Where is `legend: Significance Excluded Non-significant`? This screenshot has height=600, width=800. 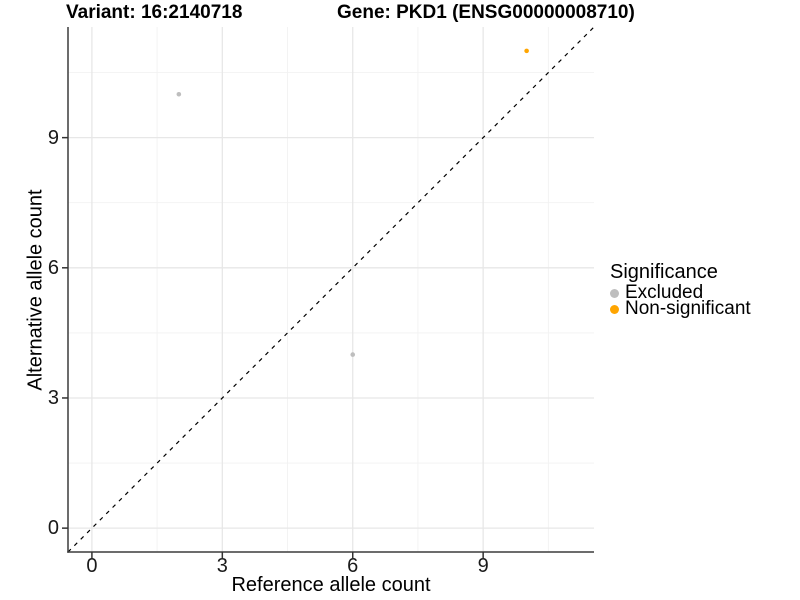
legend: Significance Excluded Non-significant is located at coordinates (703, 290).